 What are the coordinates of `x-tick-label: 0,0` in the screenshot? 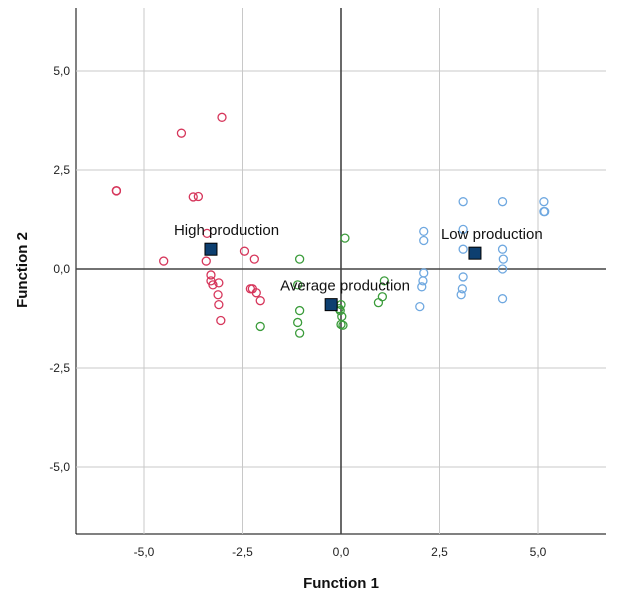 It's located at (341, 552).